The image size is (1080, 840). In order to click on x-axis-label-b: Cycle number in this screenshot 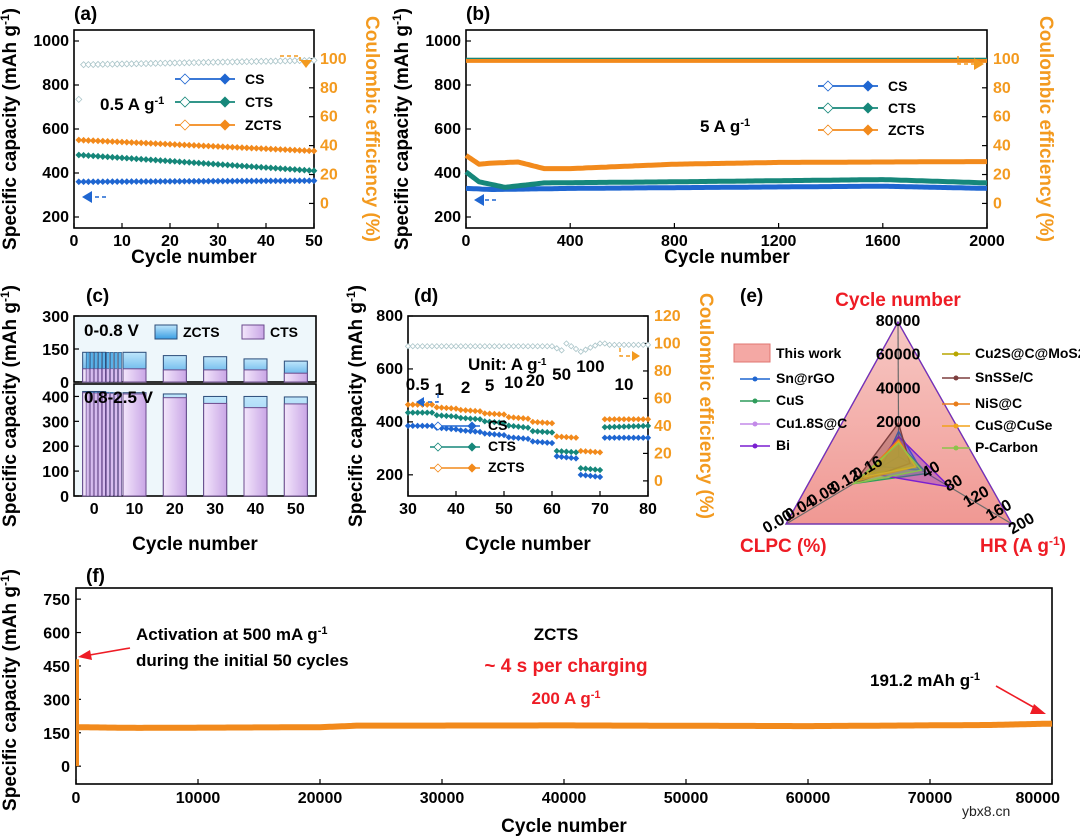, I will do `click(727, 257)`.